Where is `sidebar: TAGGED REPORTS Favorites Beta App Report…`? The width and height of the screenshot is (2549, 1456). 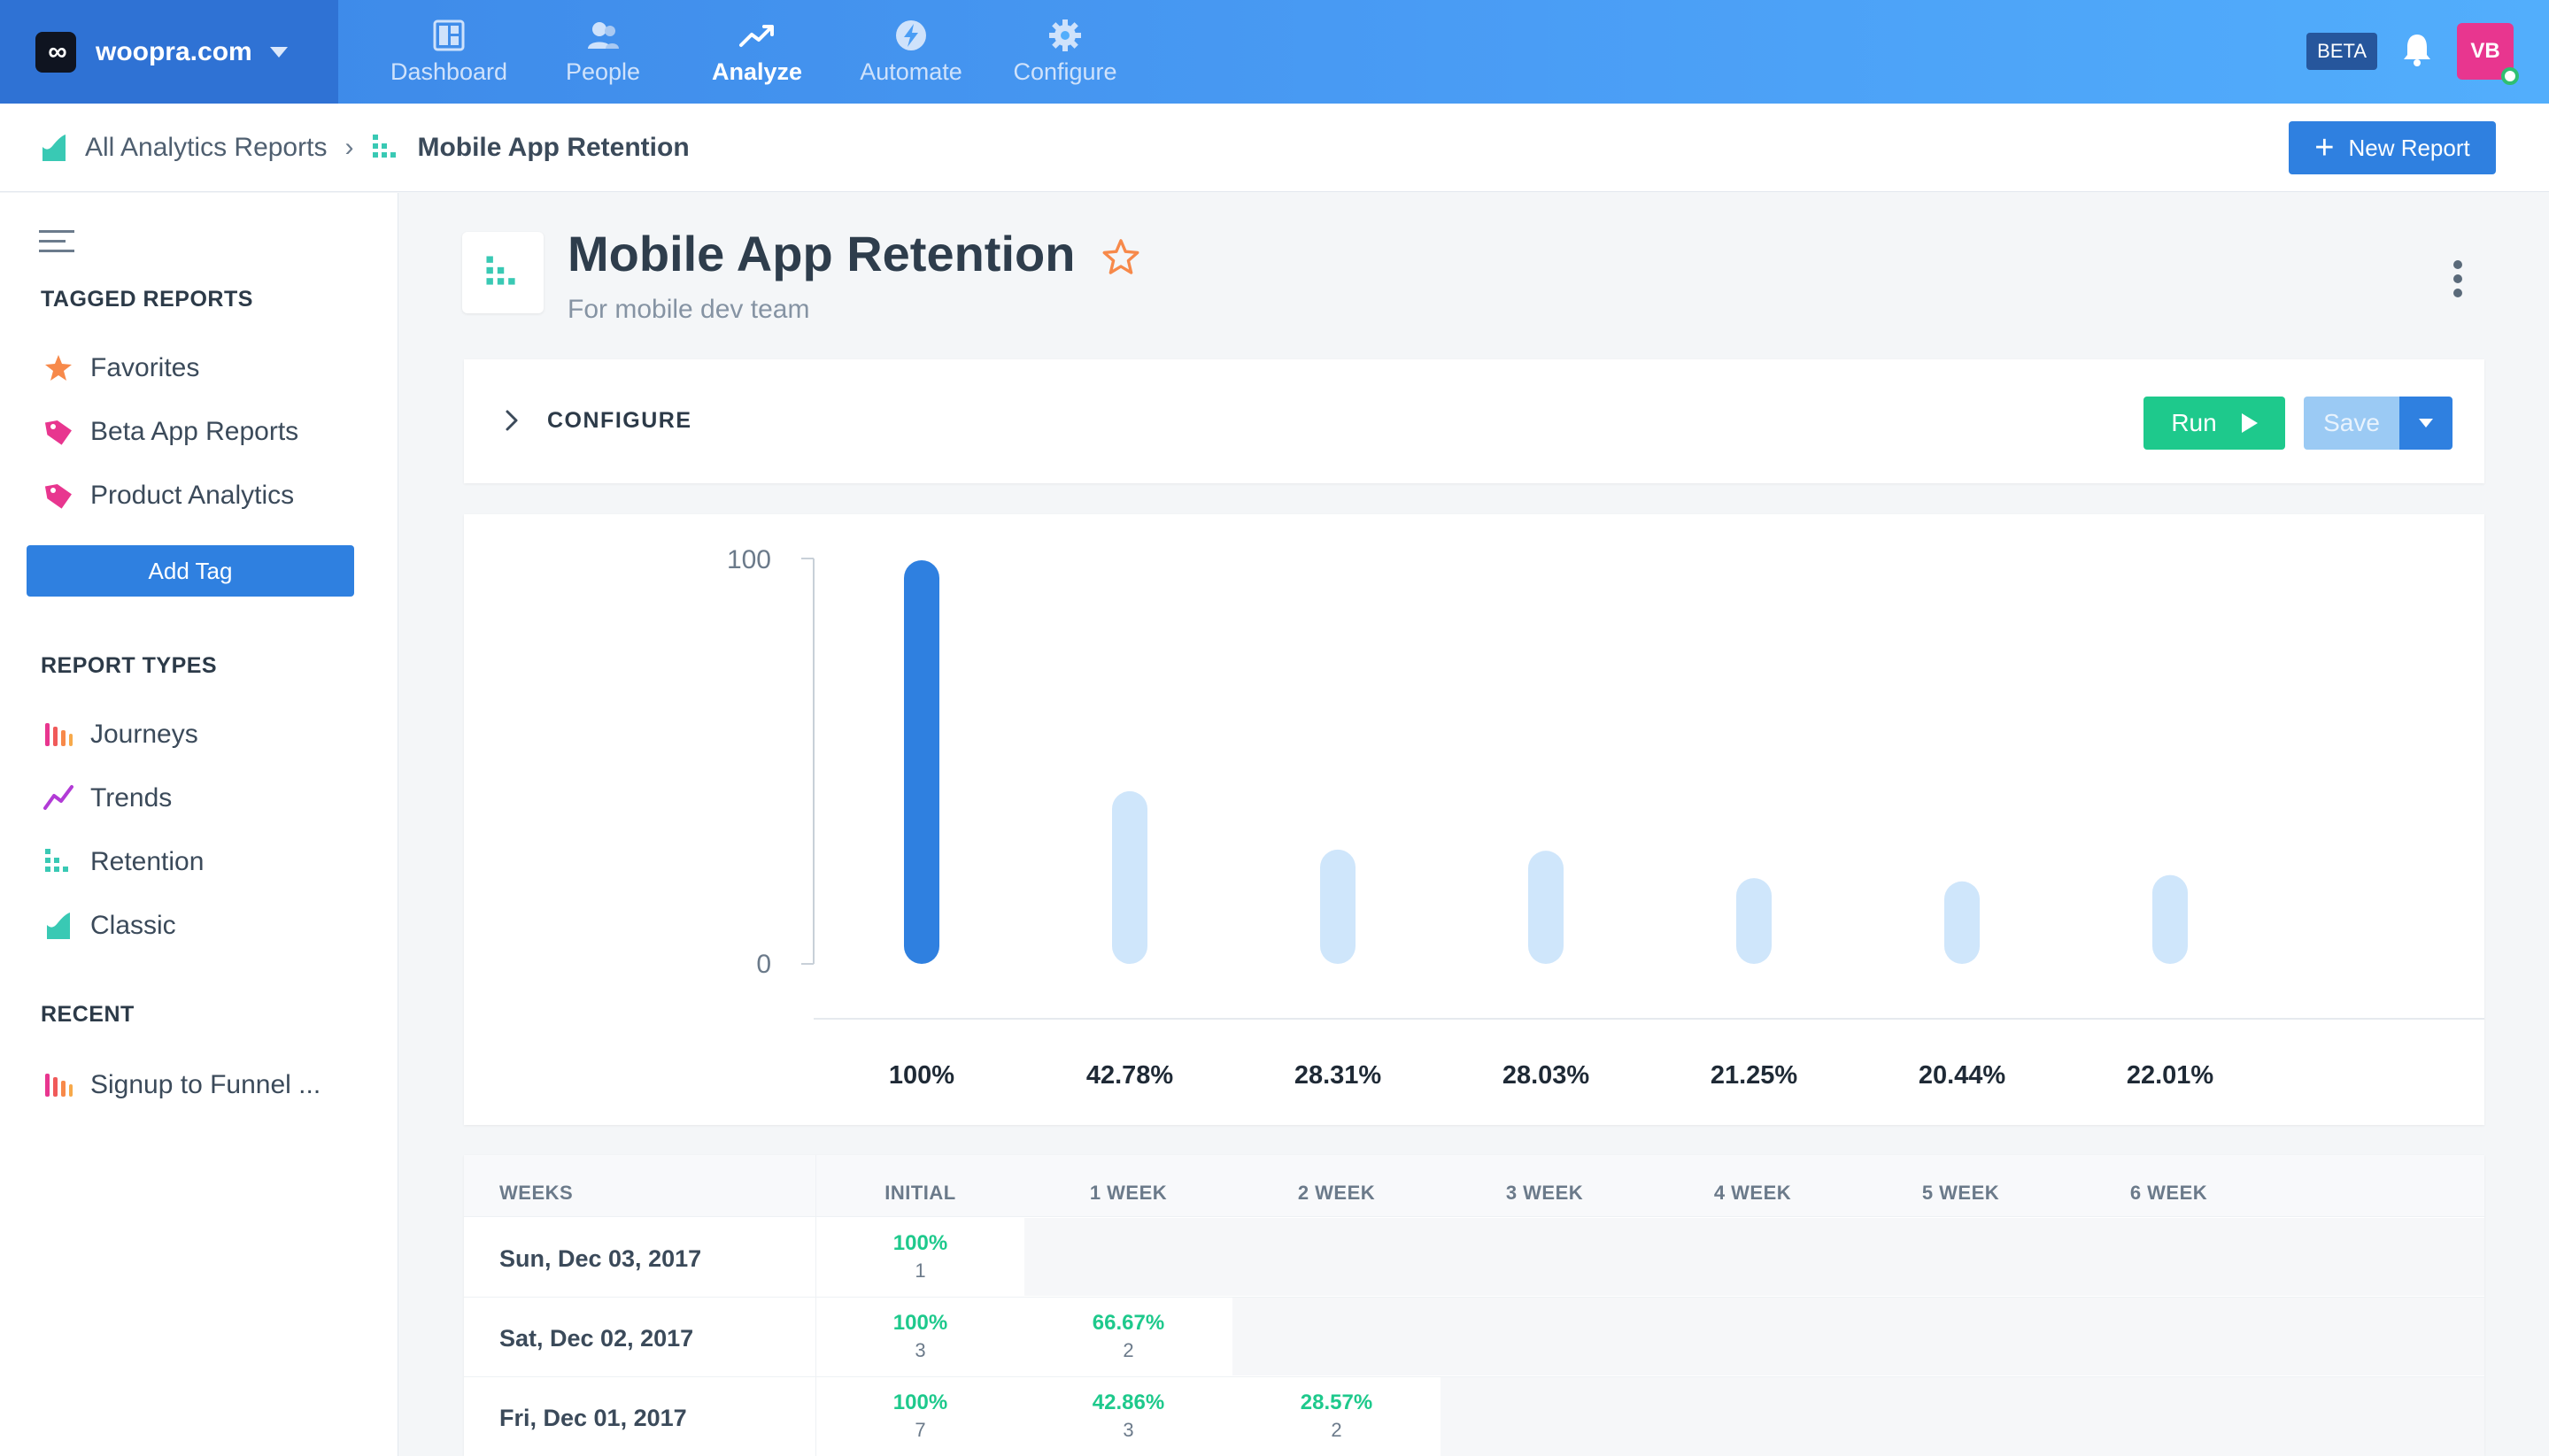
sidebar: TAGGED REPORTS Favorites Beta App Report… is located at coordinates (199, 824).